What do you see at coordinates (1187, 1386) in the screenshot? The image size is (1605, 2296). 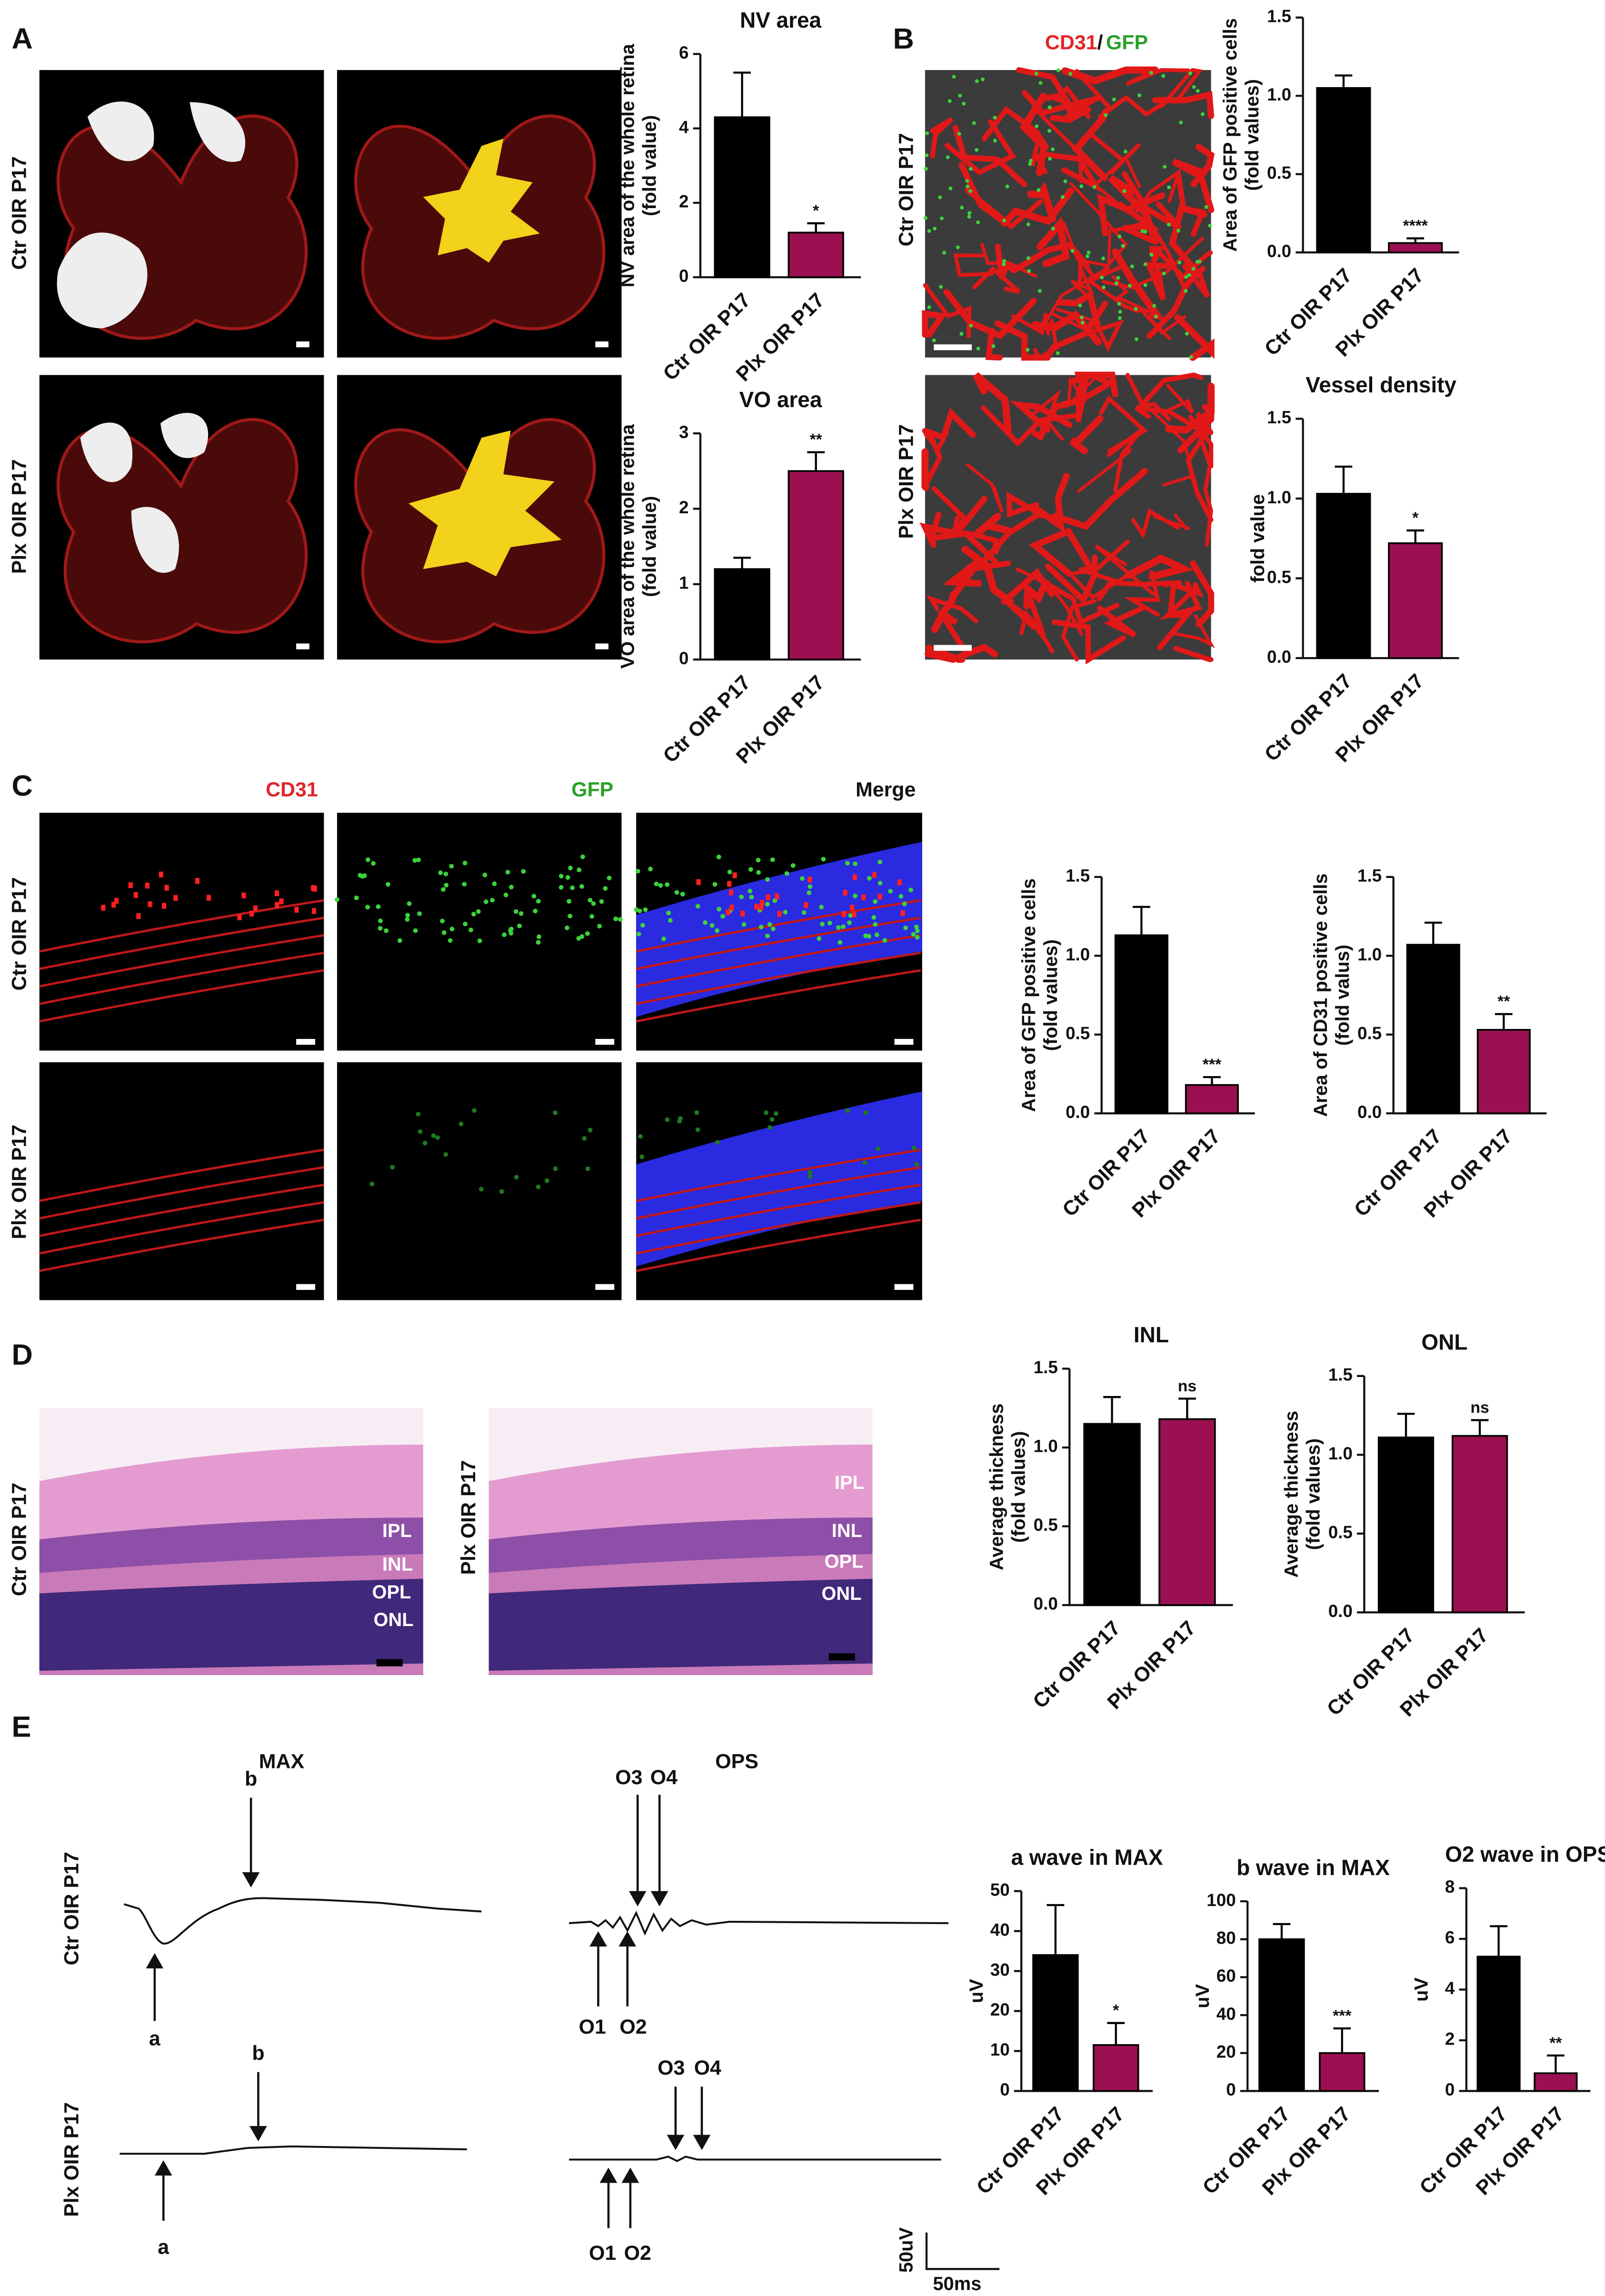 I see `significance: ns` at bounding box center [1187, 1386].